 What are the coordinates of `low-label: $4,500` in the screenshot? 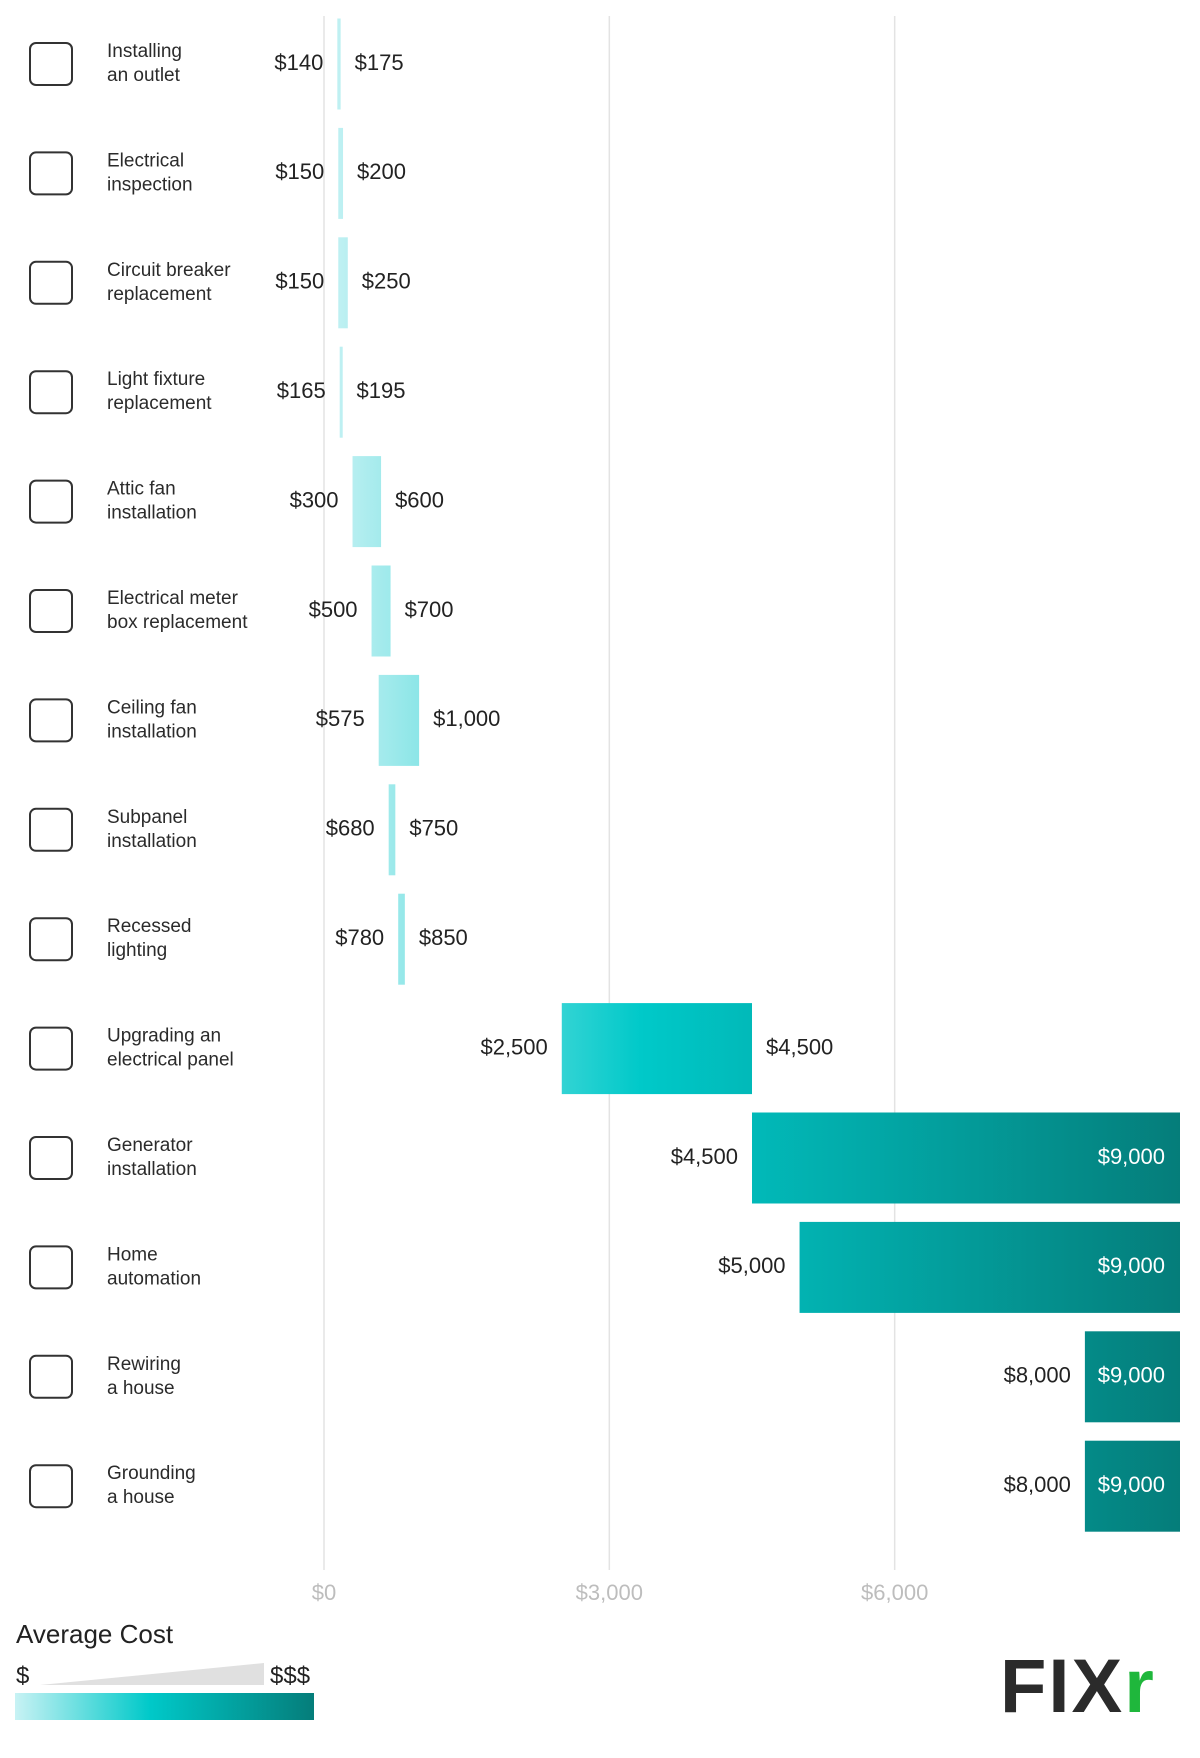 It's located at (704, 1156).